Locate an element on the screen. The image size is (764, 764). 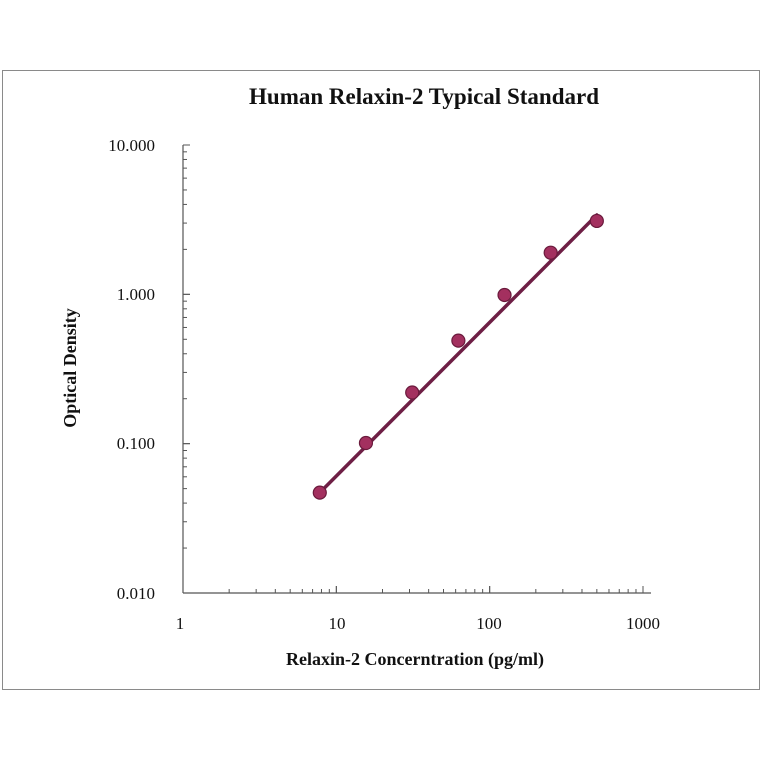
y-tick-label: 10.000 is located at coordinates (131, 145).